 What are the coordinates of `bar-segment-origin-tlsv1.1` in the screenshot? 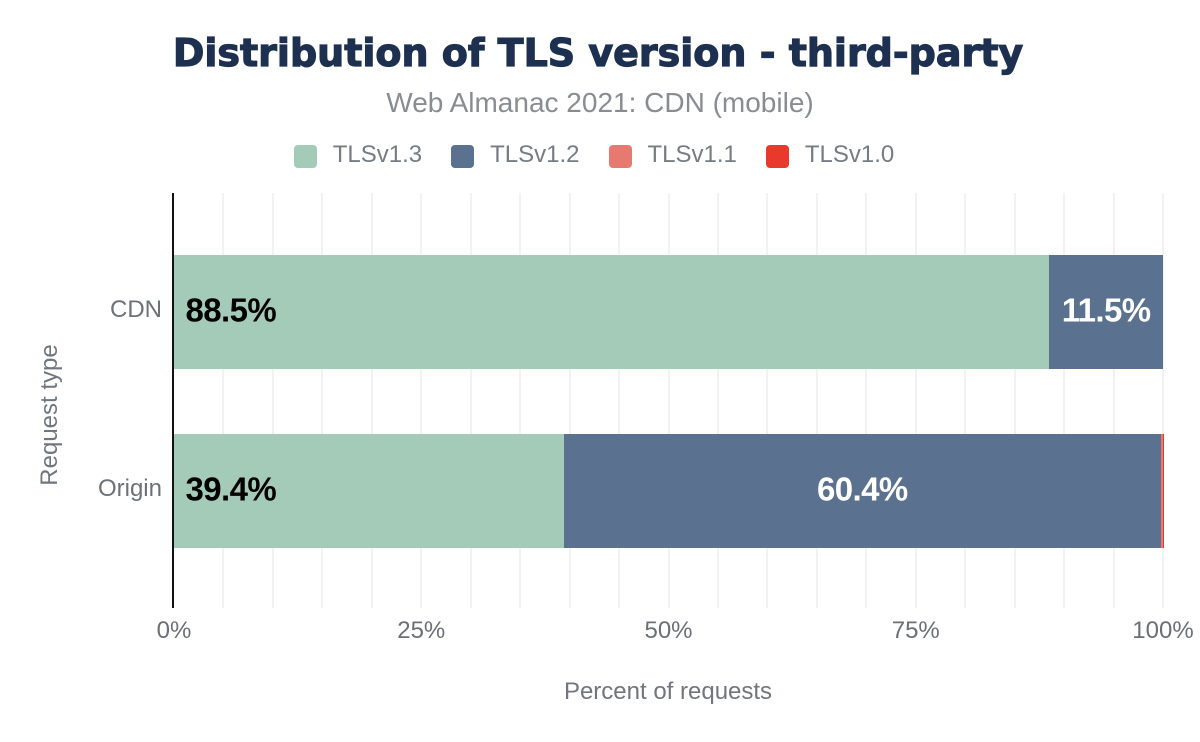 It's located at (1162, 491).